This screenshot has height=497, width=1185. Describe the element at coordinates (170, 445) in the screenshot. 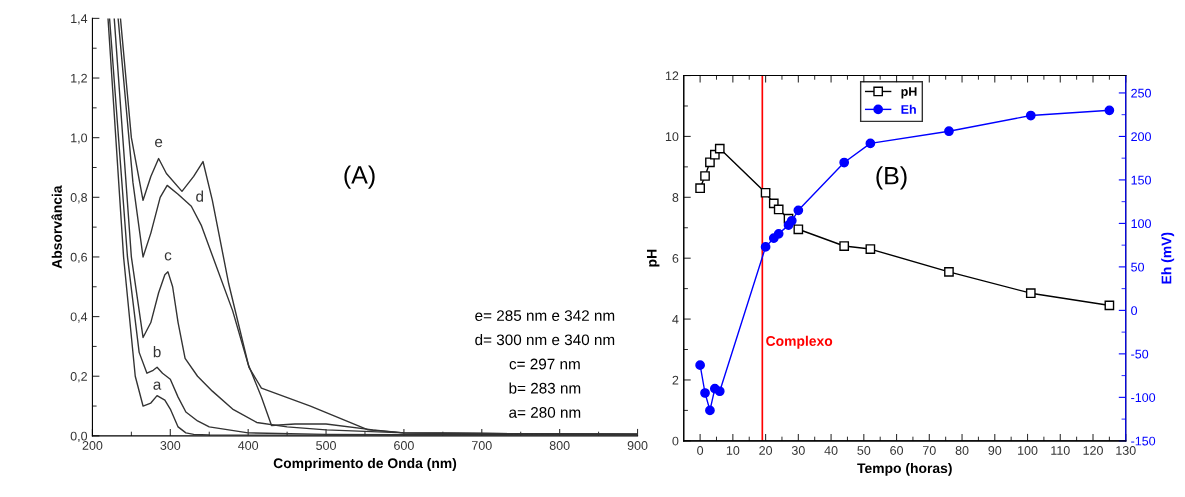

I see `x-tick-label: 300` at that location.